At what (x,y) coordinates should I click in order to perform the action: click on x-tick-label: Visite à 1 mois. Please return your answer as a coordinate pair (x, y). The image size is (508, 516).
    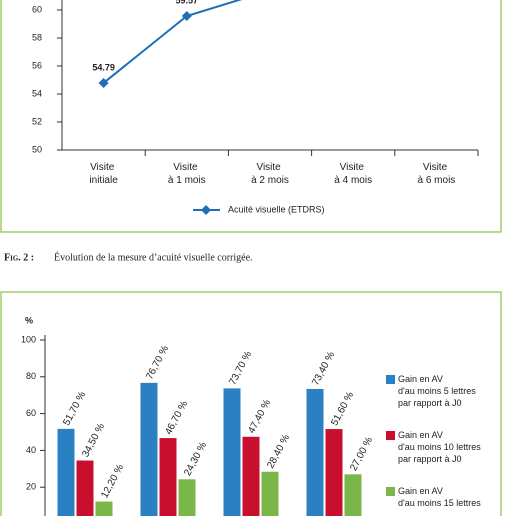
    Looking at the image, I should click on (187, 174).